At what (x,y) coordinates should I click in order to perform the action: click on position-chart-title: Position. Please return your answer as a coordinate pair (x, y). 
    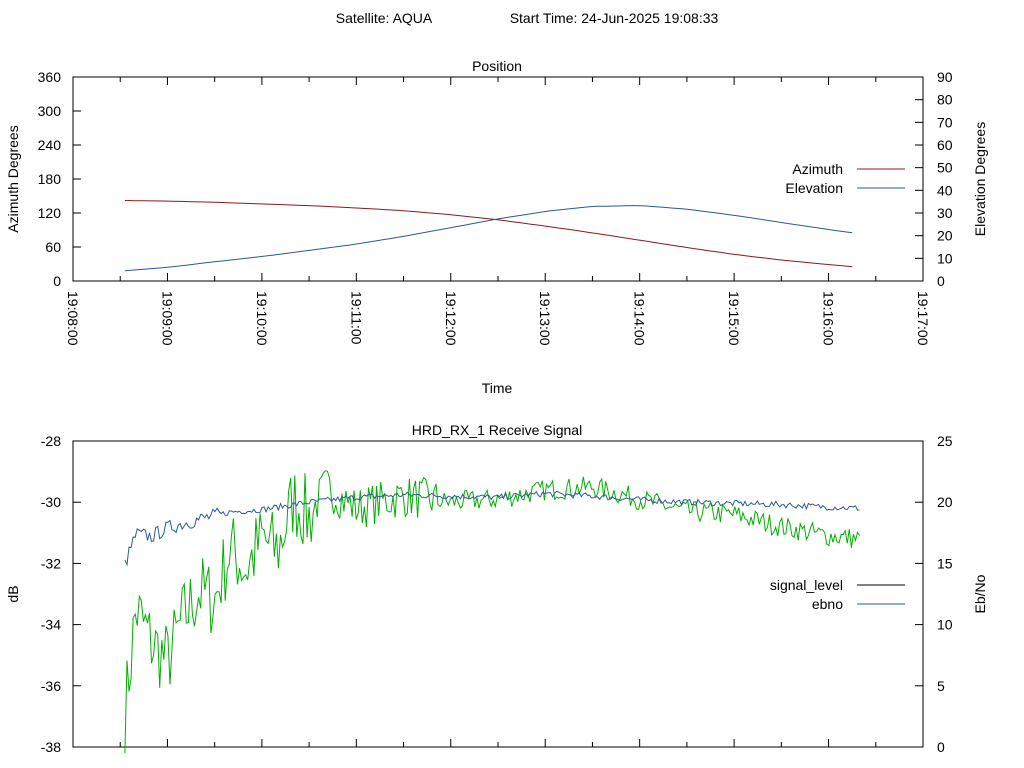
    Looking at the image, I should click on (497, 66).